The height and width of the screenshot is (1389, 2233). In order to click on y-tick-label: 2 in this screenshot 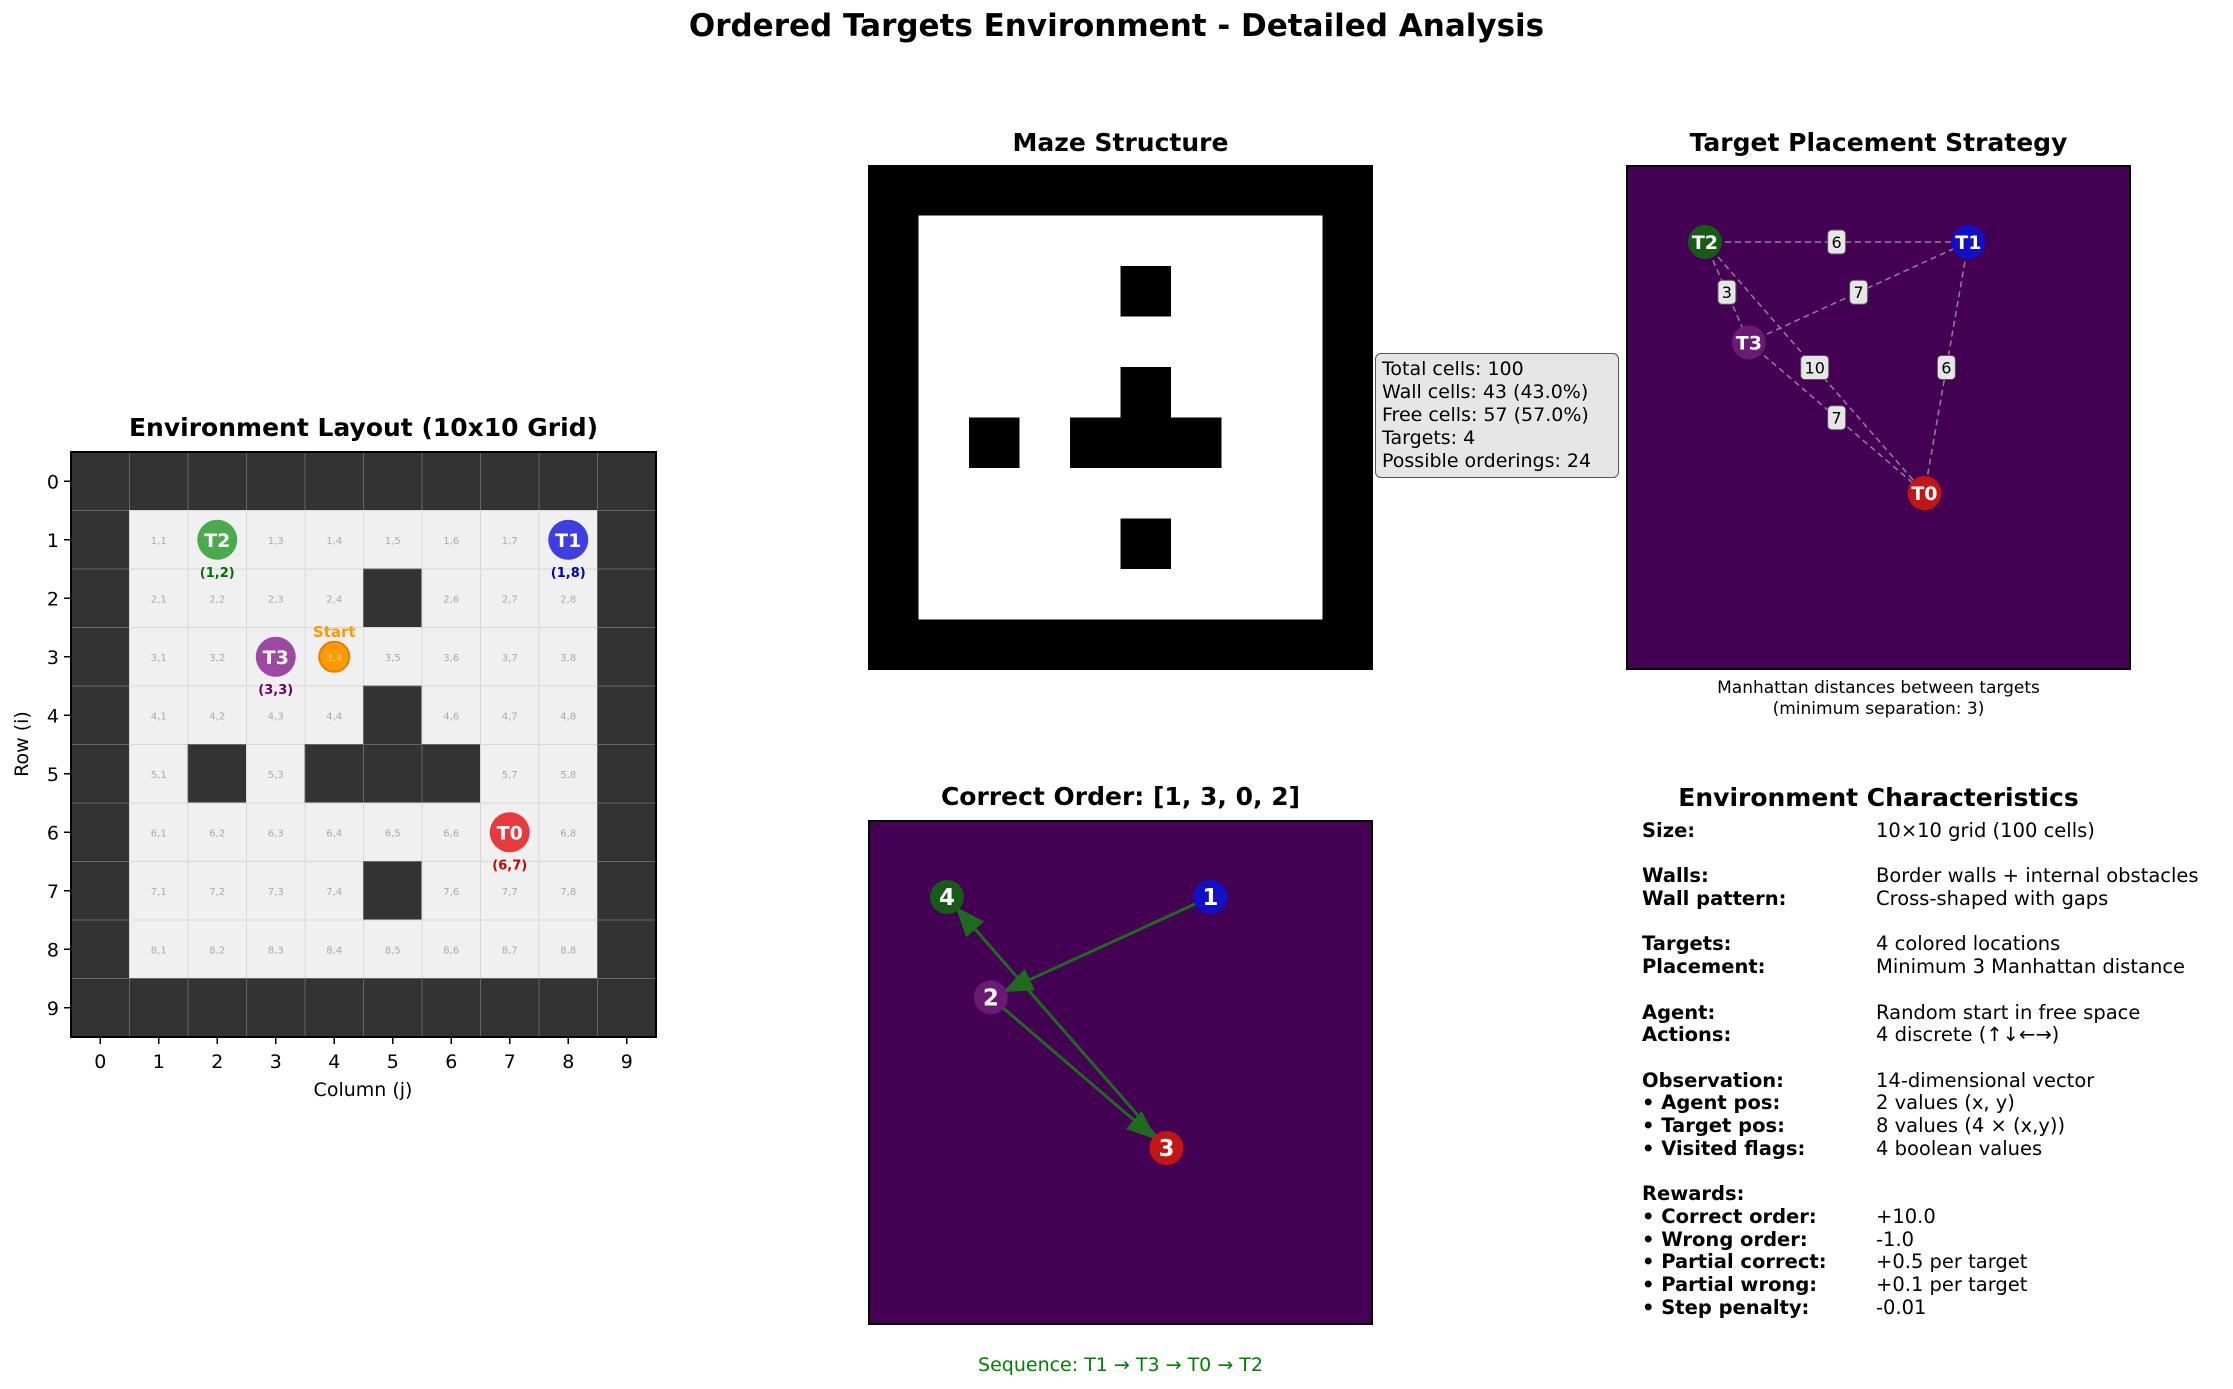, I will do `click(53, 599)`.